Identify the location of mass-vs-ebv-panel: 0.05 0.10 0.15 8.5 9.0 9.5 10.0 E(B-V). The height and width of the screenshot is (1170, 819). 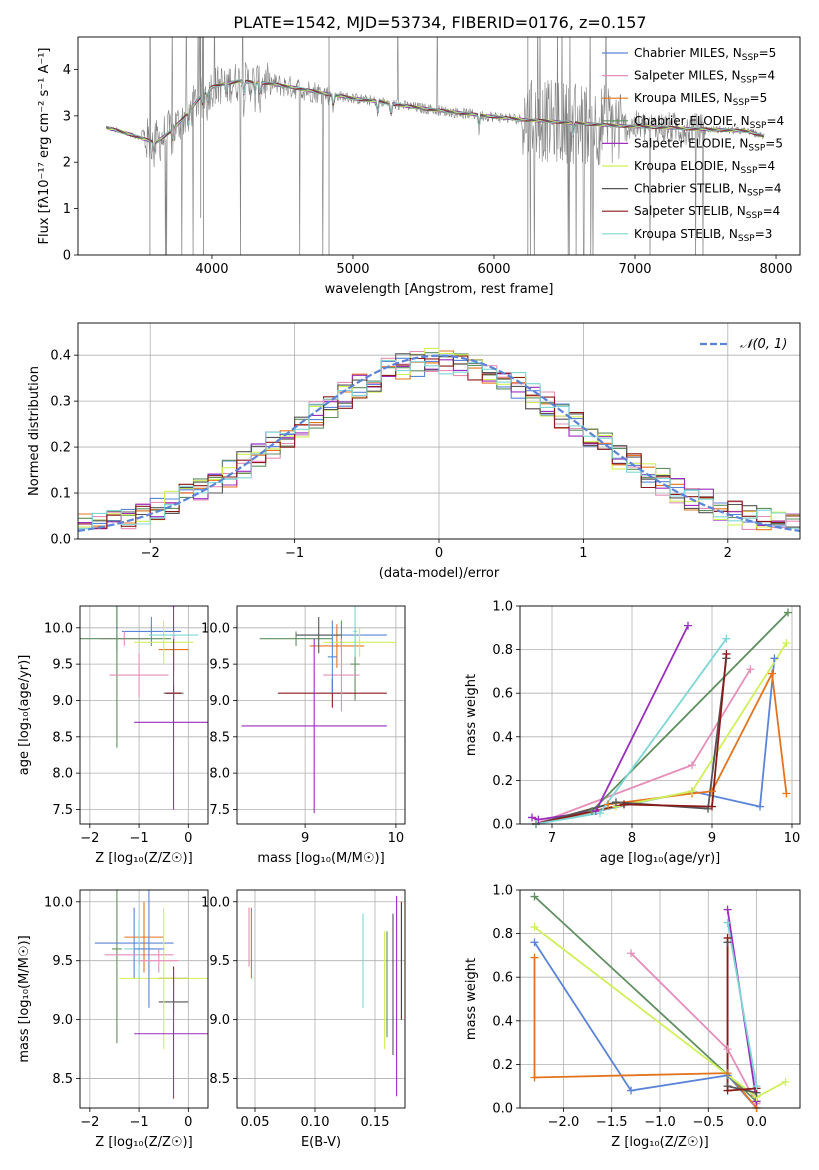
(303, 1019).